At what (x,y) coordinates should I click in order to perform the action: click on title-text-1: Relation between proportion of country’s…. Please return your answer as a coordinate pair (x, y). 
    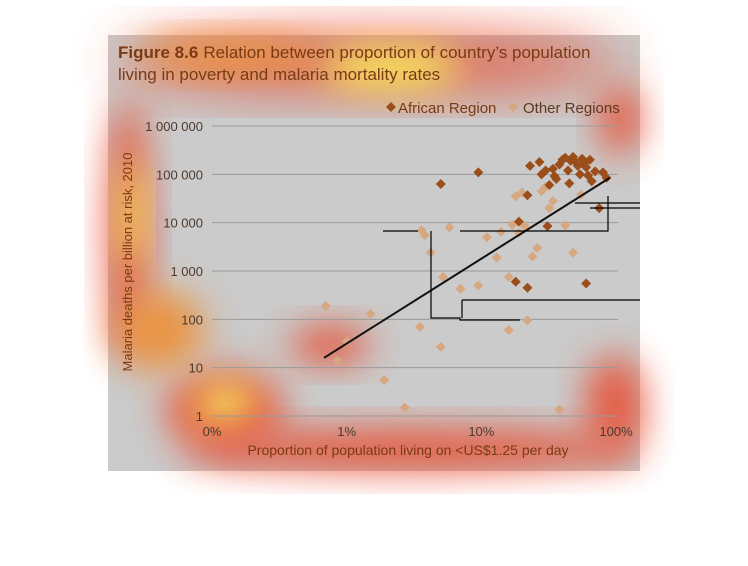
    Looking at the image, I should click on (396, 52).